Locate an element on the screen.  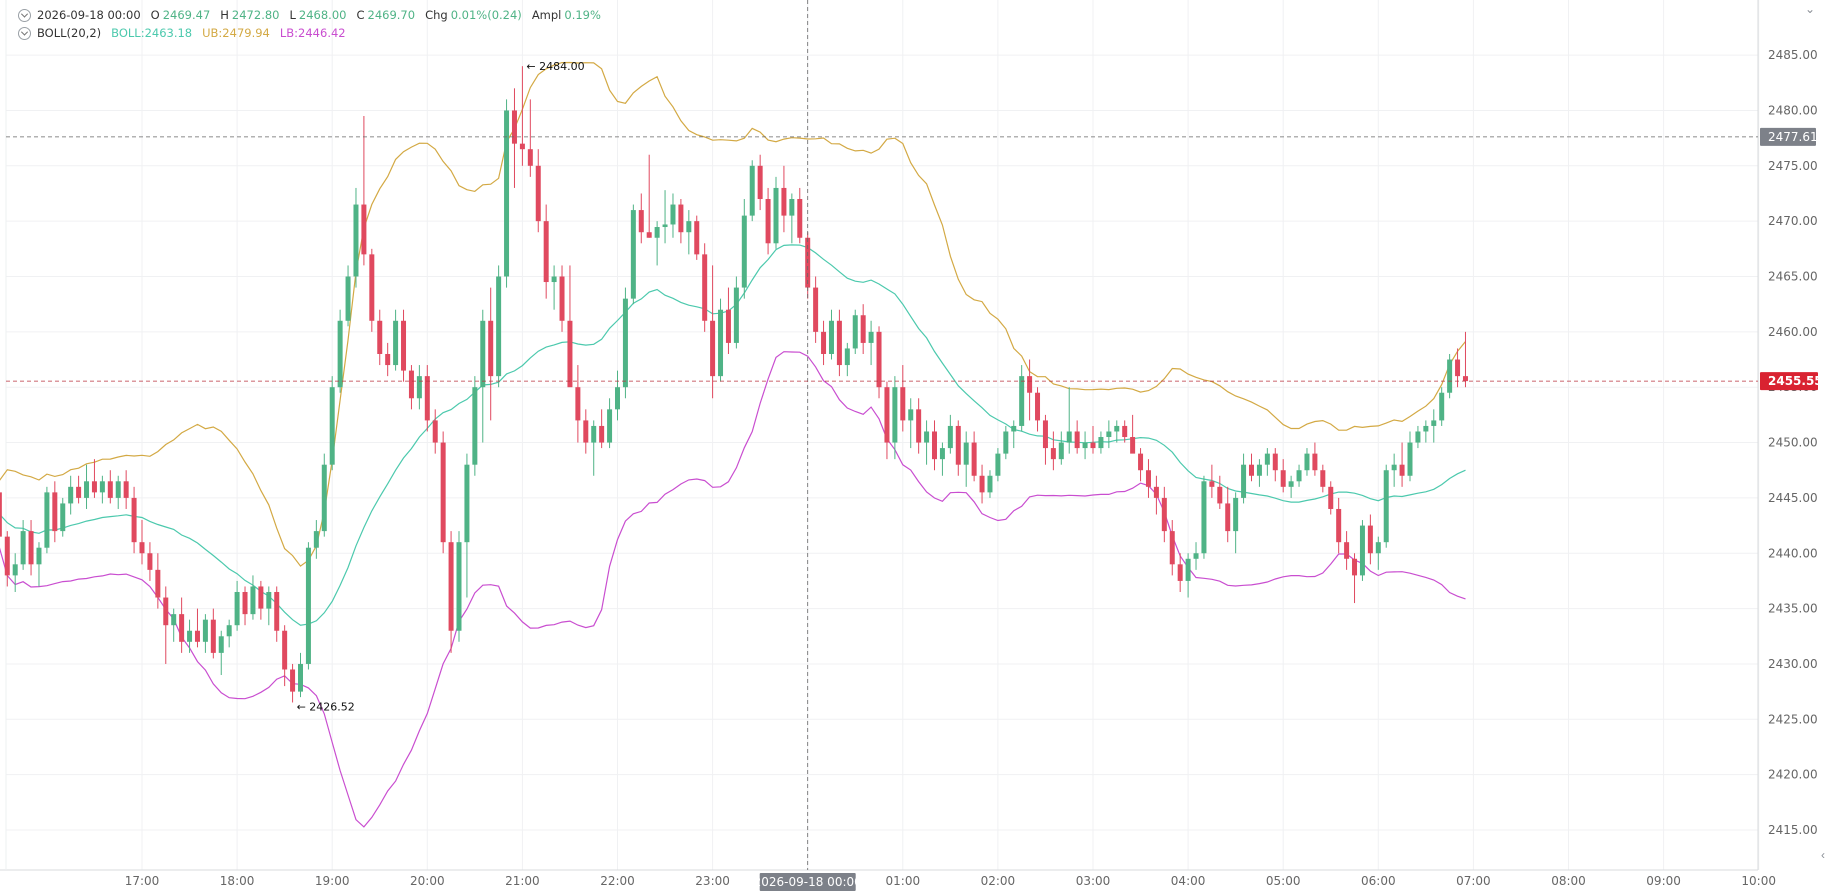
crosshair-time-label-bg is located at coordinates (807, 882).